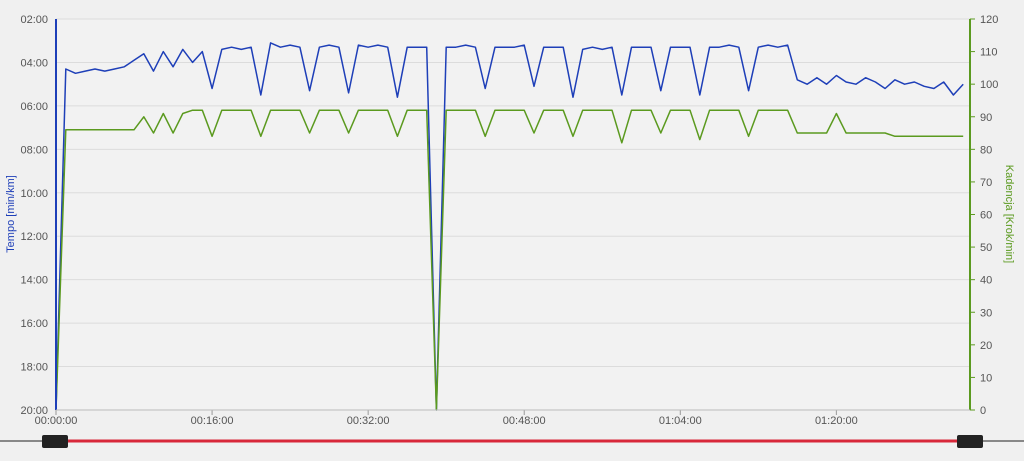  Describe the element at coordinates (34, 281) in the screenshot. I see `y-tick-label: 14:00` at that location.